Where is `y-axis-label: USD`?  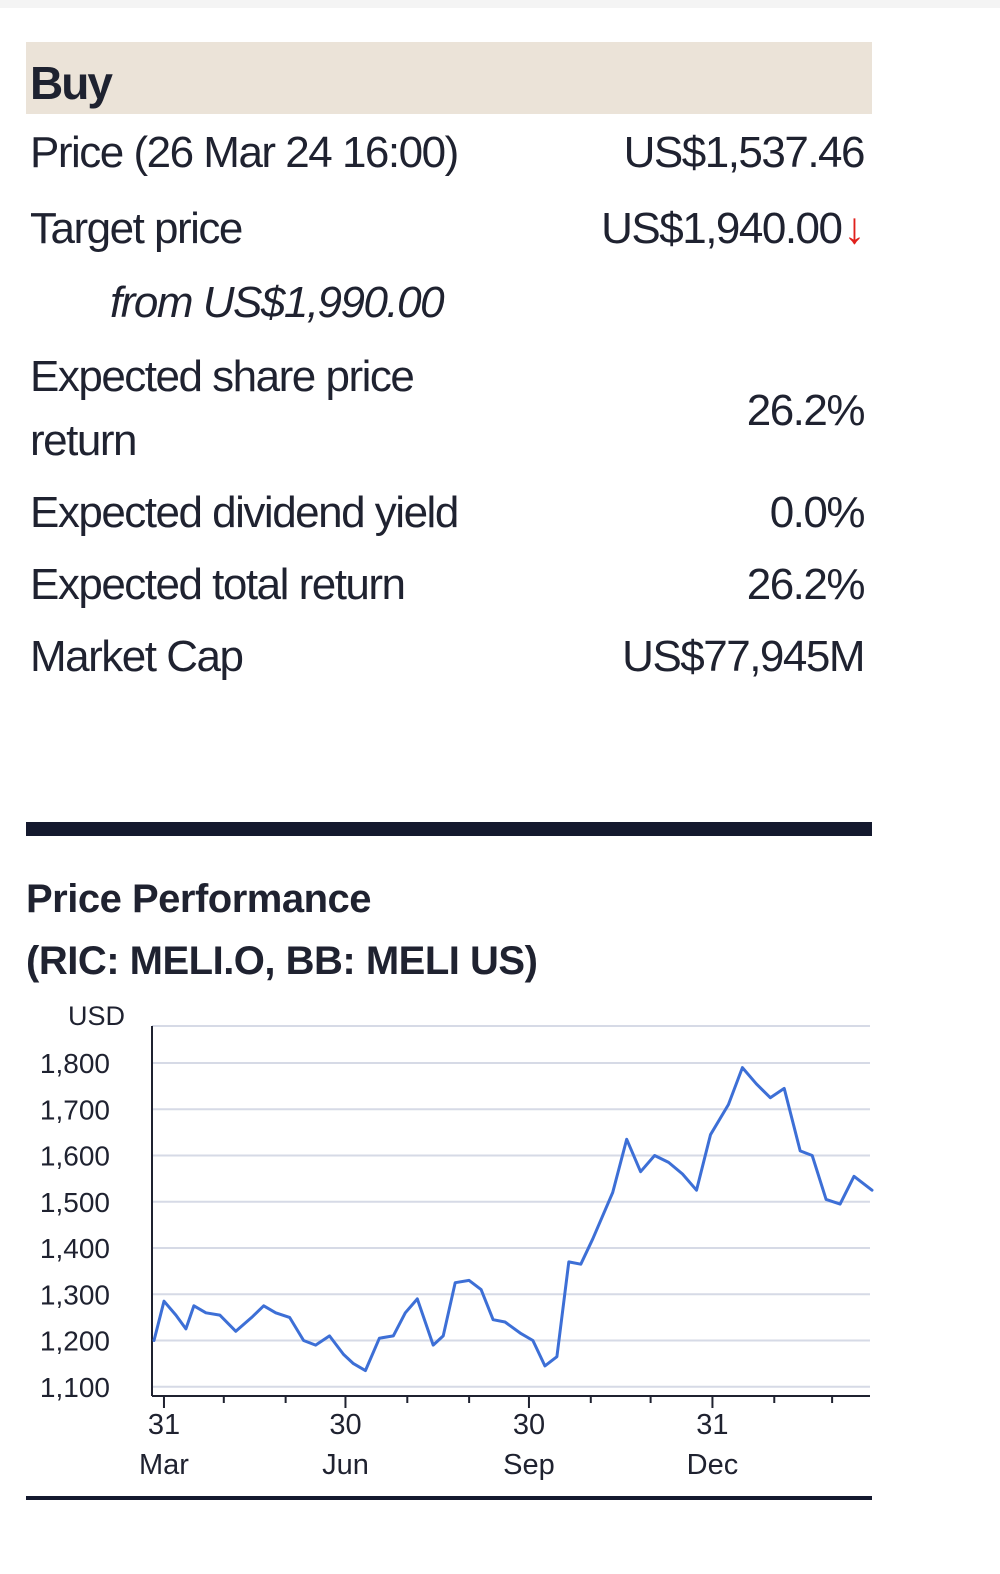
y-axis-label: USD is located at coordinates (96, 1016).